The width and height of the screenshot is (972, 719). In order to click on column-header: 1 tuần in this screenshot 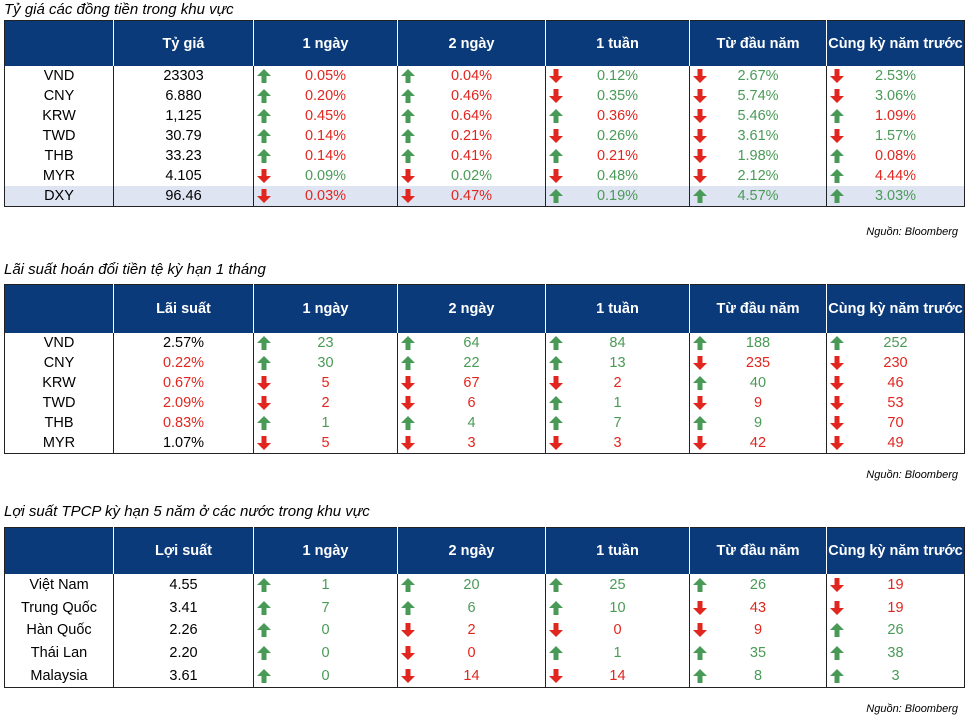, I will do `click(617, 43)`.